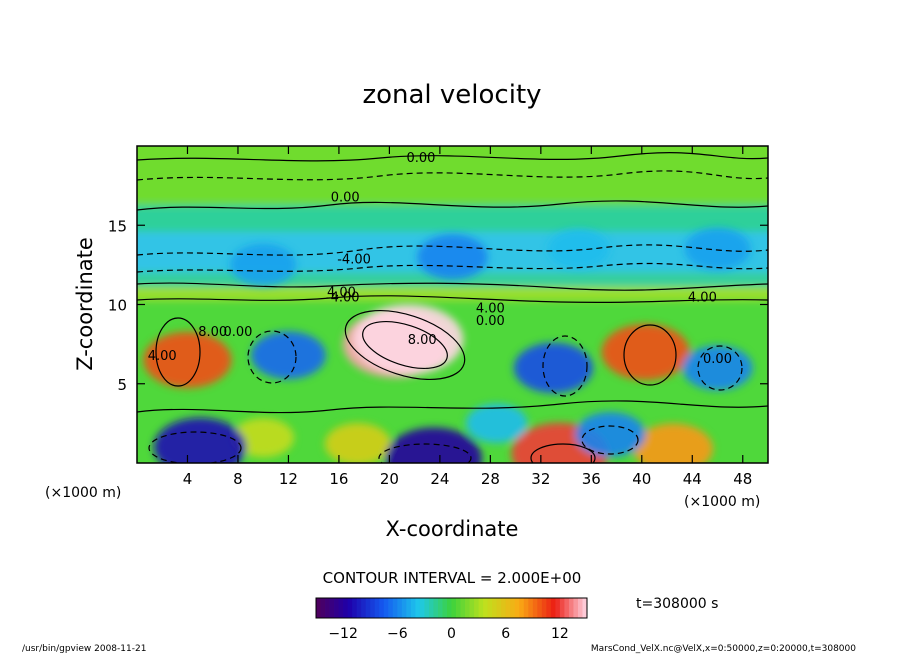 The width and height of the screenshot is (904, 654). I want to click on y-axis-label: Z-coordinate, so click(85, 304).